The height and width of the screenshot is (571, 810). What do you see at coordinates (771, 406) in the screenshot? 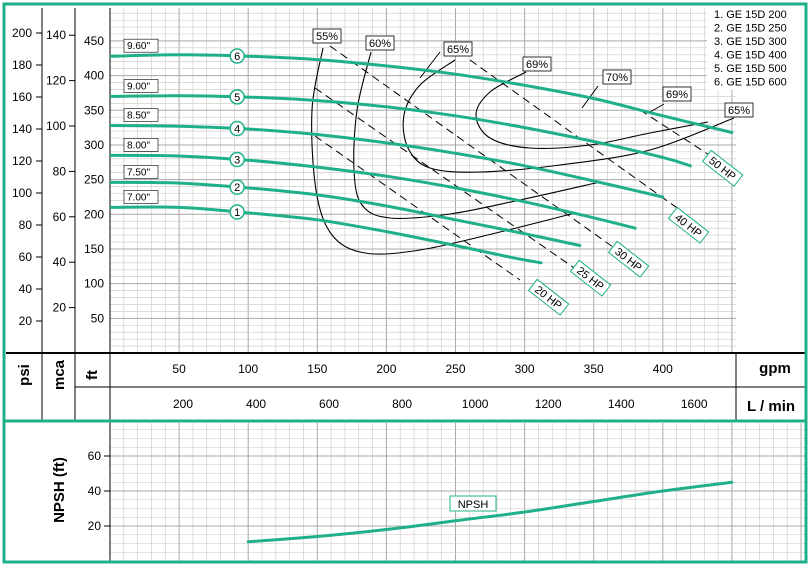
I see `lmin-unit-label: L / min` at bounding box center [771, 406].